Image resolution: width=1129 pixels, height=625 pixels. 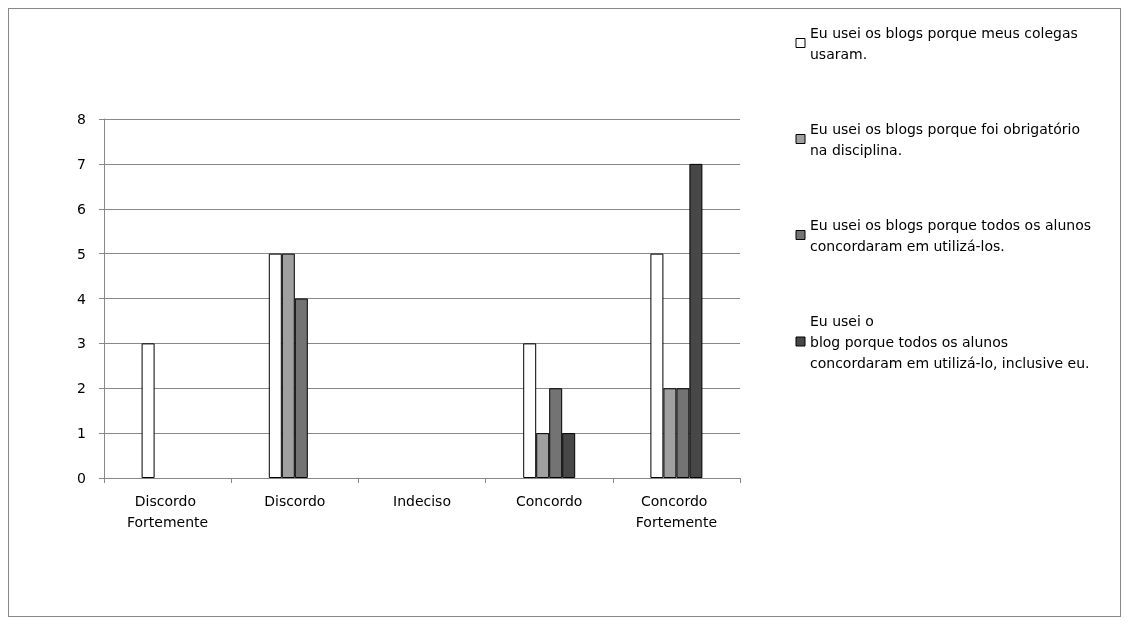 What do you see at coordinates (167, 511) in the screenshot?
I see `x-tick-label: Discordo Fortemente` at bounding box center [167, 511].